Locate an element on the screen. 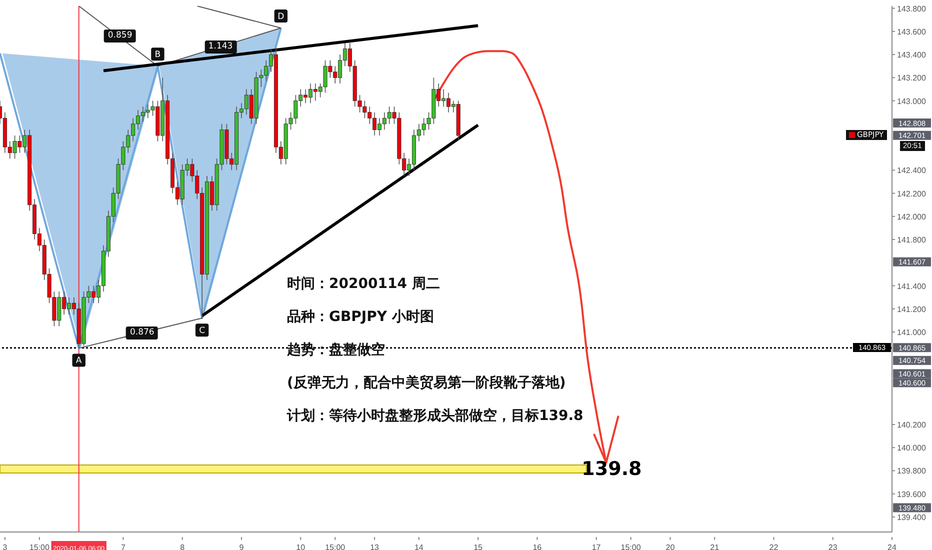  x-tick-label: 22 is located at coordinates (774, 546).